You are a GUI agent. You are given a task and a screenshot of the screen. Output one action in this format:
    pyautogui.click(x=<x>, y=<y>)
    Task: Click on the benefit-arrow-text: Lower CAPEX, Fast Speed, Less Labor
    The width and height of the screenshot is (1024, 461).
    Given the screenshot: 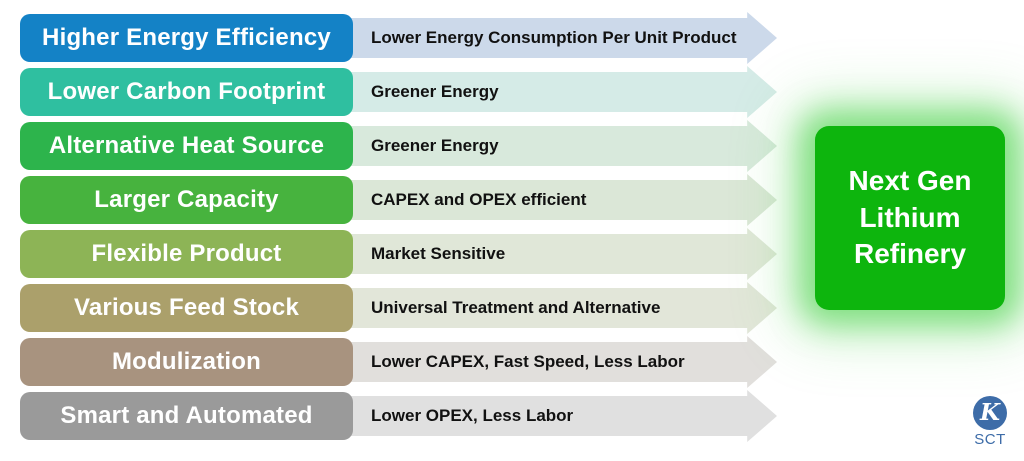 What is the action you would take?
    pyautogui.click(x=528, y=361)
    